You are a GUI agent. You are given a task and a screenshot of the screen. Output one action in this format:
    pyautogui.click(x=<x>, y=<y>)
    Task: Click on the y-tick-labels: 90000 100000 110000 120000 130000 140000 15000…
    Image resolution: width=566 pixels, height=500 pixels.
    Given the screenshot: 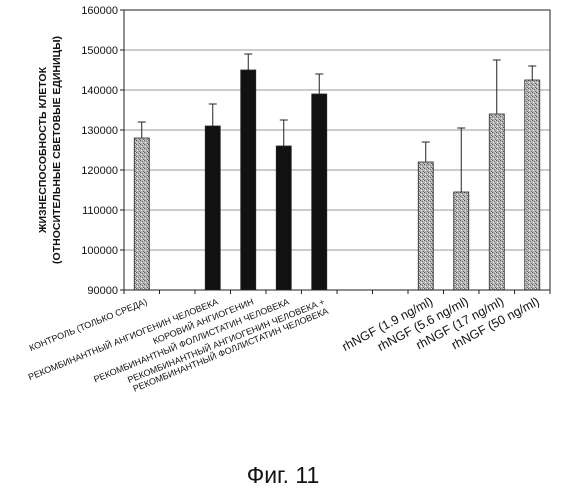 What is the action you would take?
    pyautogui.click(x=99, y=151)
    